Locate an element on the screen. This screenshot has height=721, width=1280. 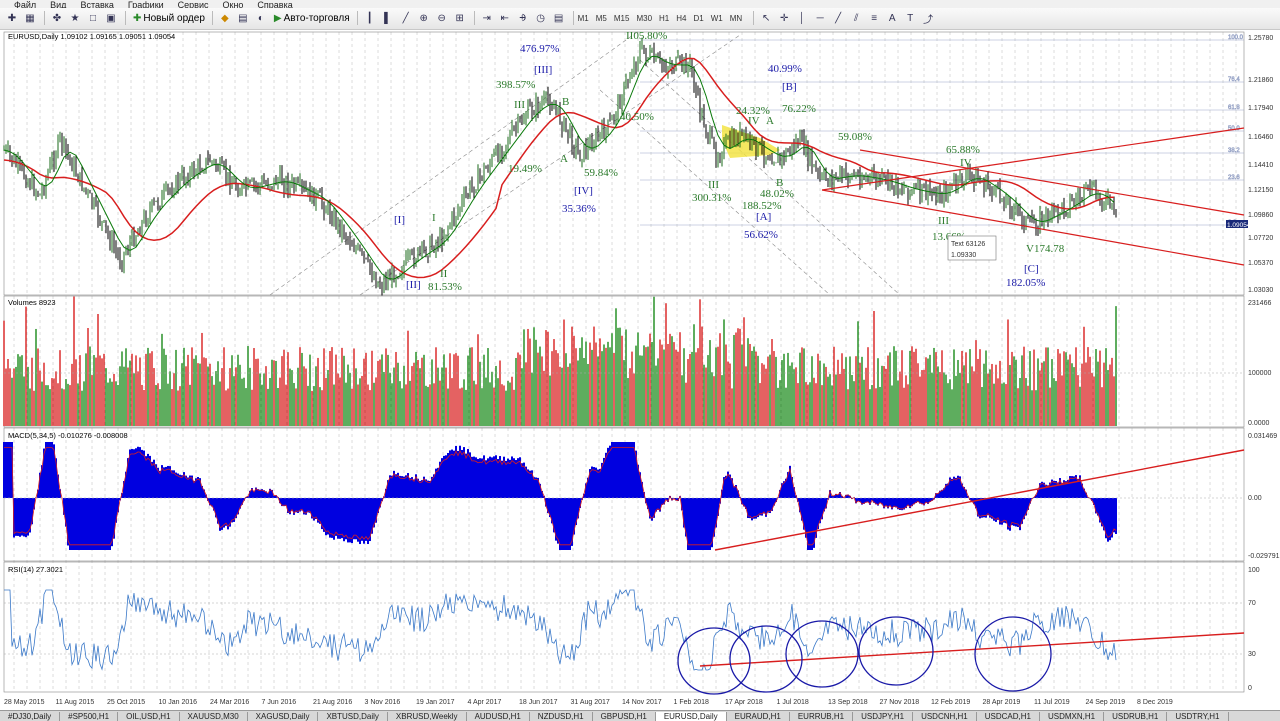
chart-tab: #DJ30,Daily is located at coordinates (30, 716).